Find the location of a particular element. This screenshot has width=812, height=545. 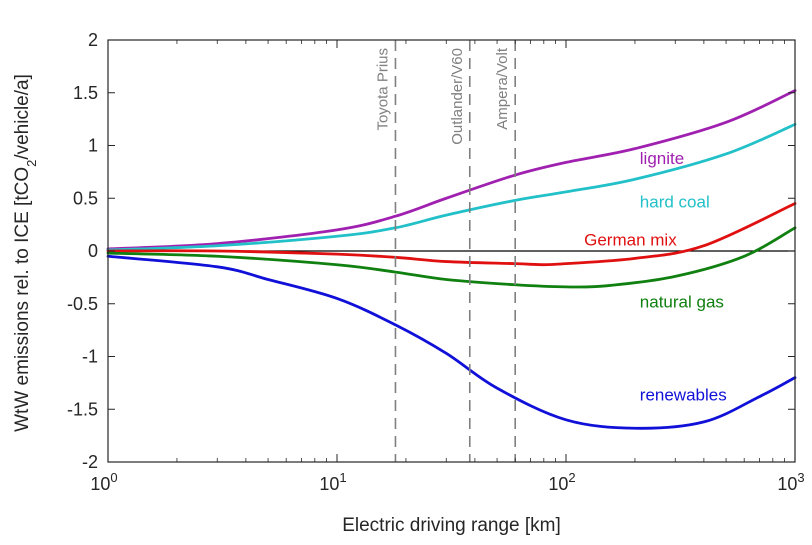

y-tick-label: 0 is located at coordinates (93, 251).